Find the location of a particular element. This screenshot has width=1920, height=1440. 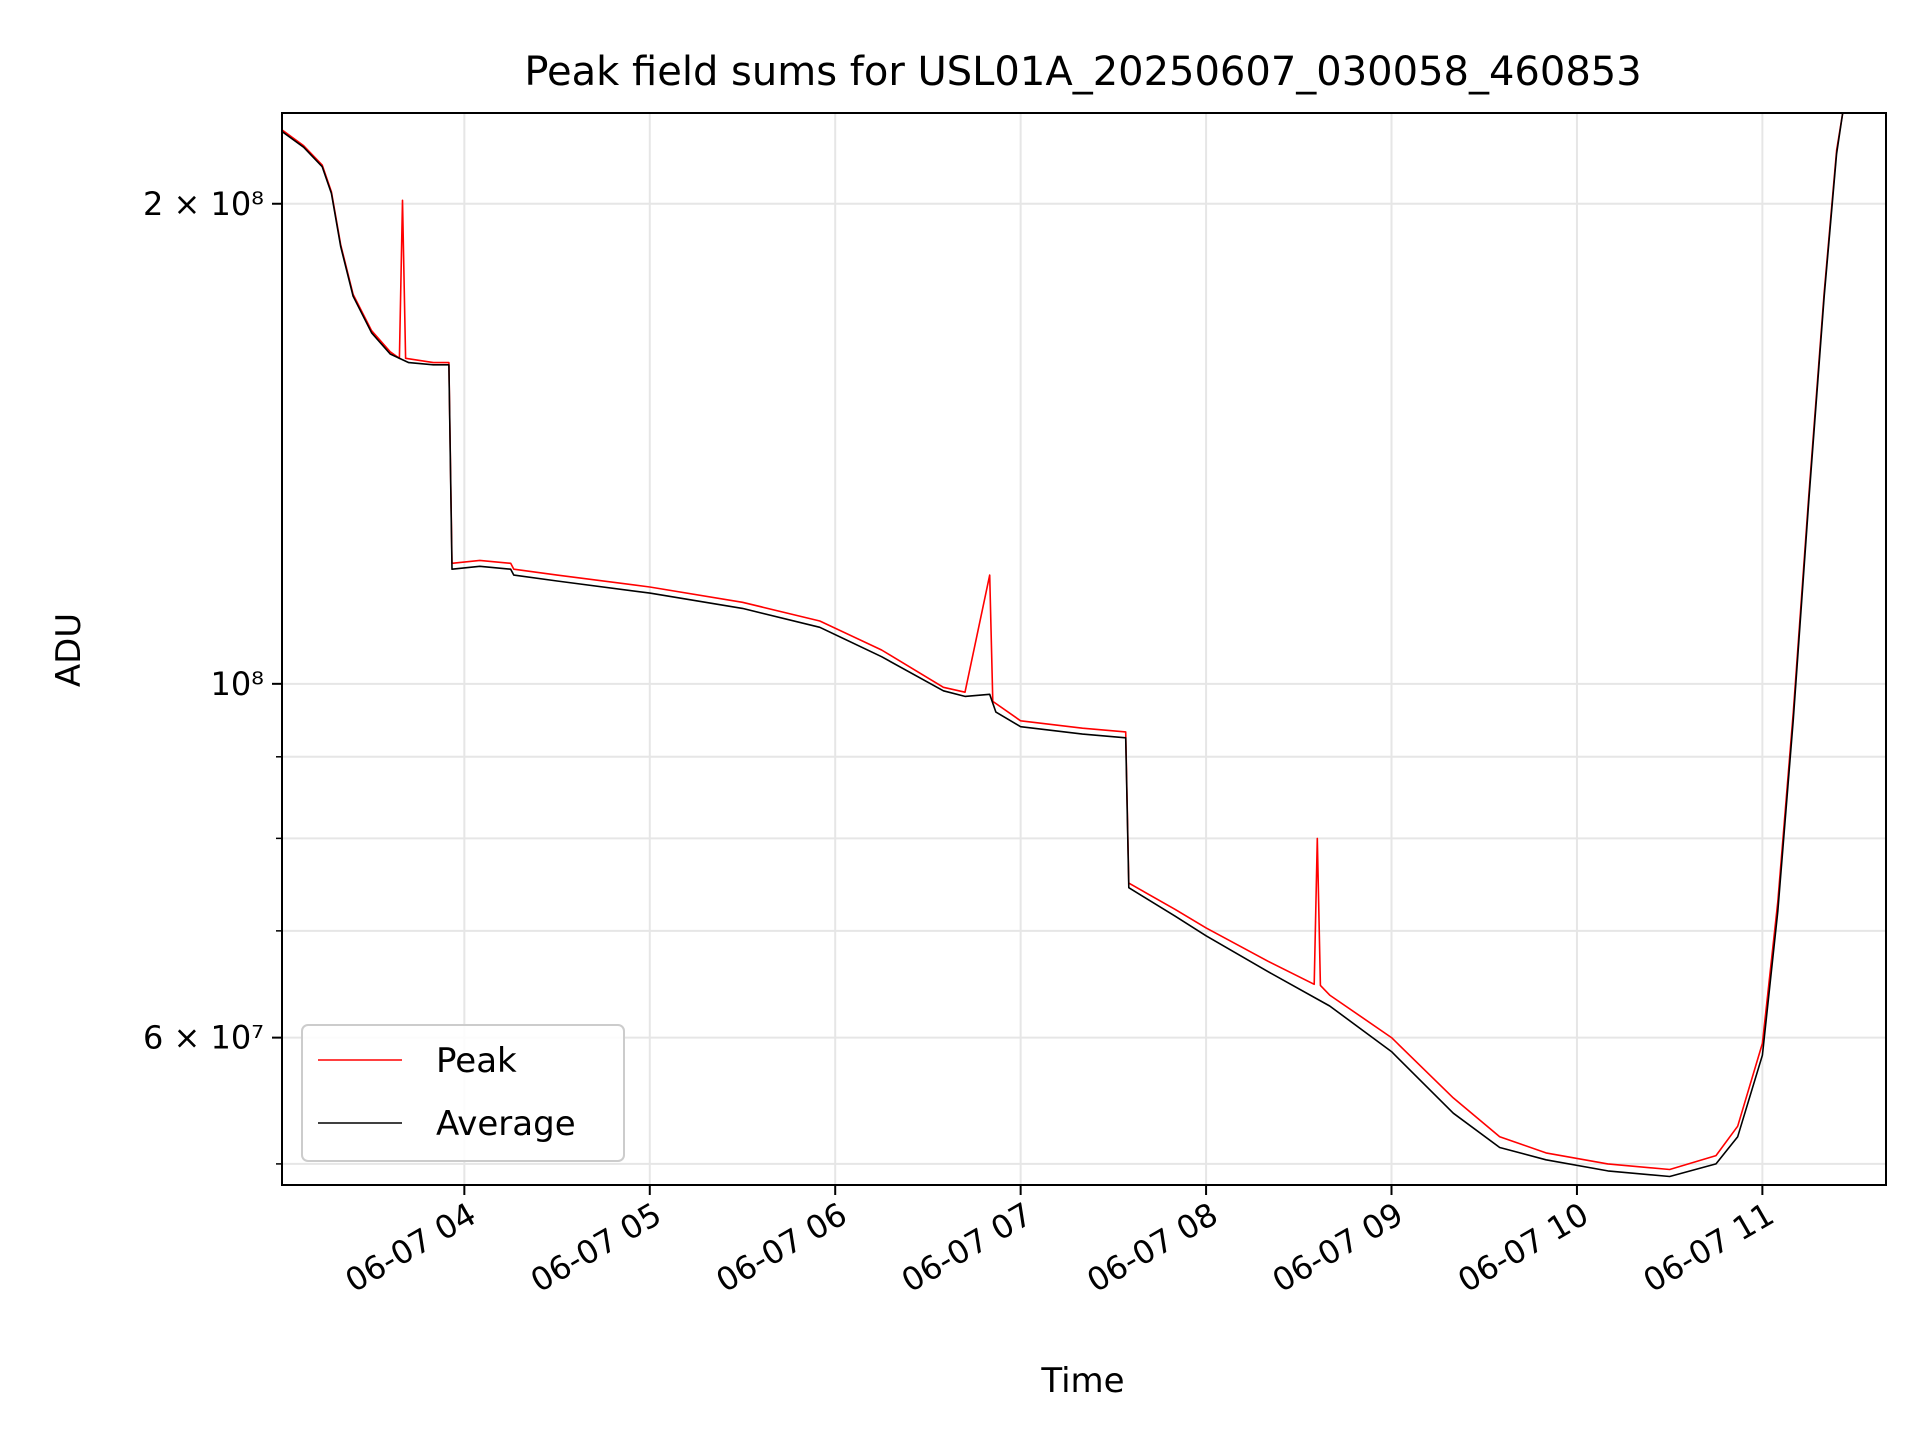

y-axis: 2 × 10⁸ 10⁸ 6 × 10⁷ is located at coordinates (212, 675).